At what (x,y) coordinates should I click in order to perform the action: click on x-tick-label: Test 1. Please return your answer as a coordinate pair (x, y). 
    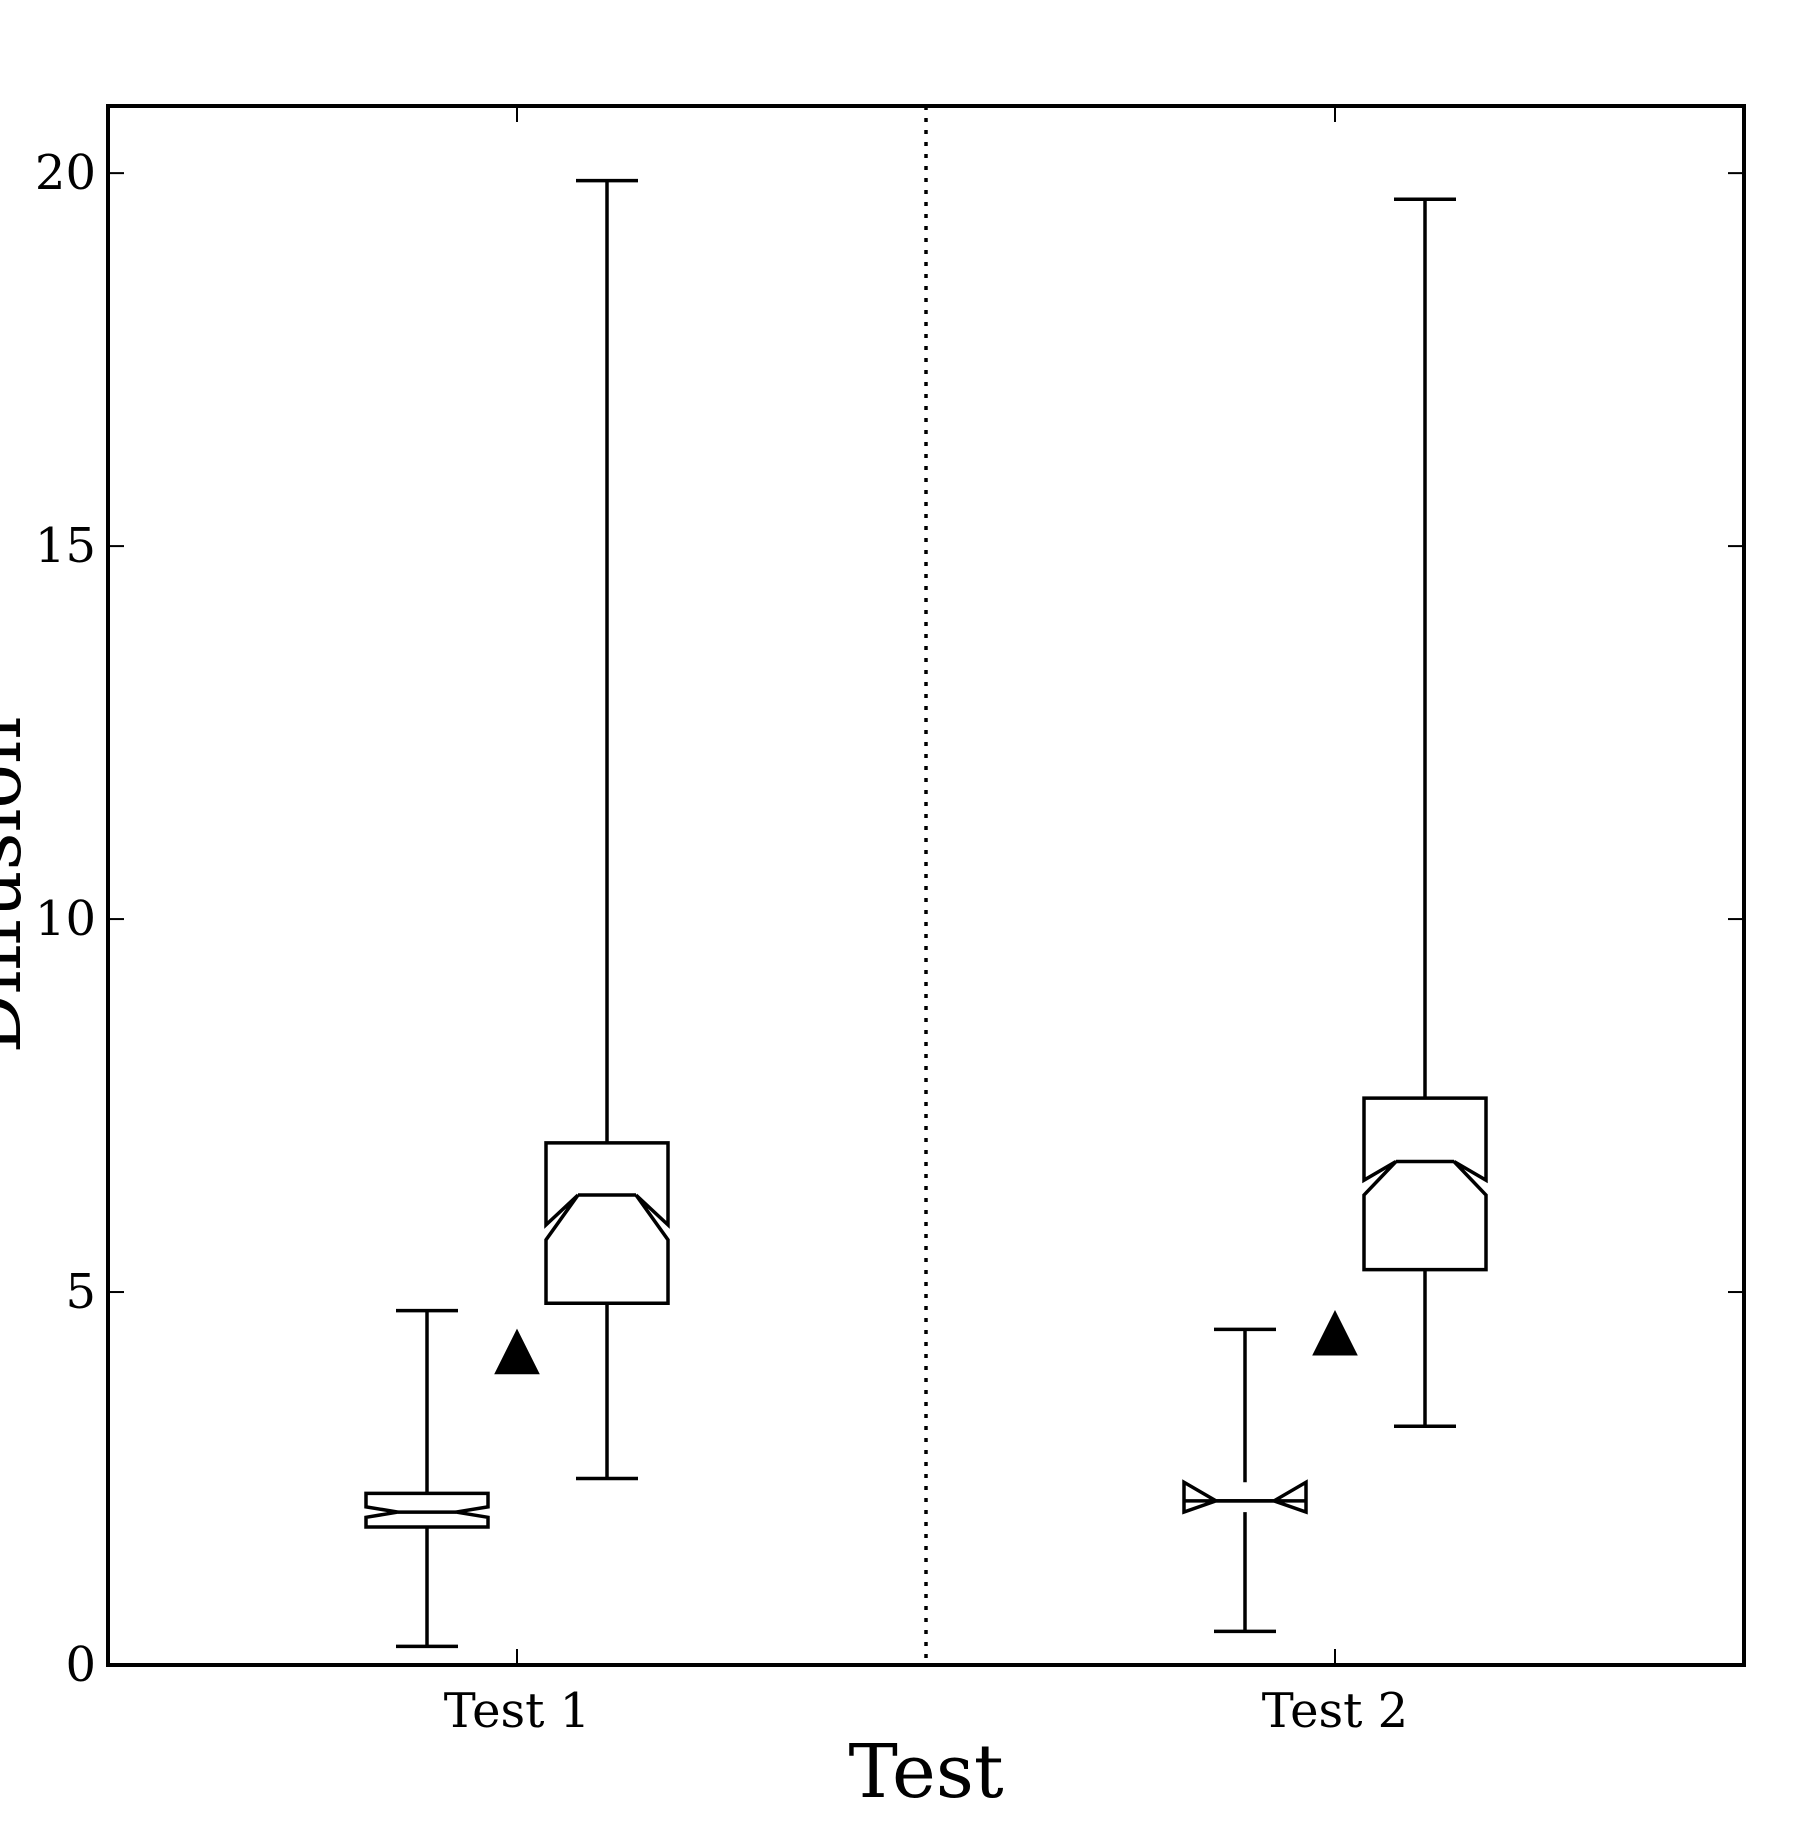
    Looking at the image, I should click on (517, 1711).